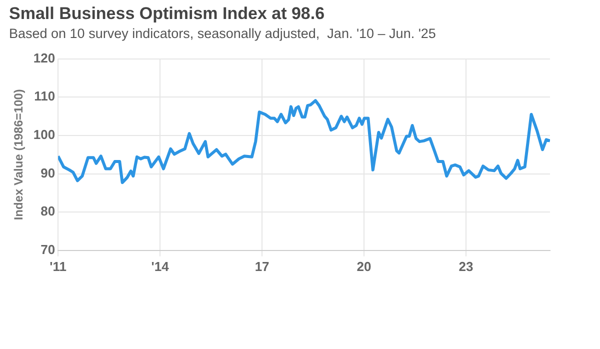 This screenshot has height=349, width=600. What do you see at coordinates (19, 154) in the screenshot?
I see `y-axis-title: Index Value (1986=100)` at bounding box center [19, 154].